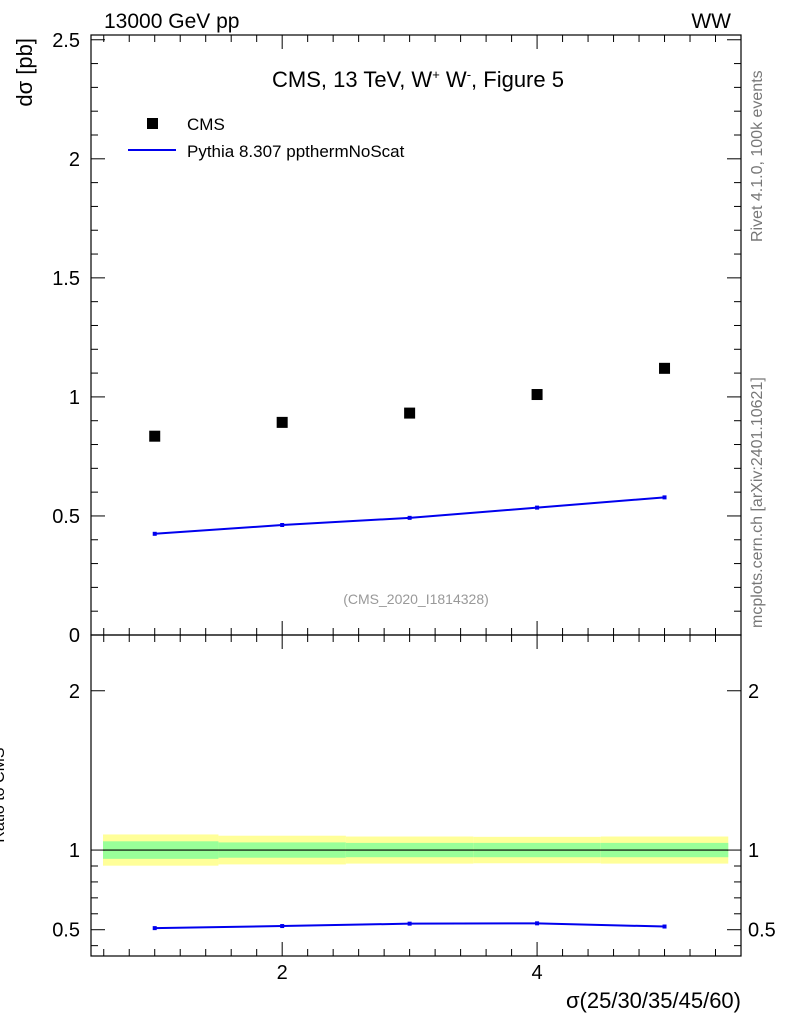  I want to click on legend-pythia-label: Pythia 8.307 ppthermNoScat, so click(296, 151).